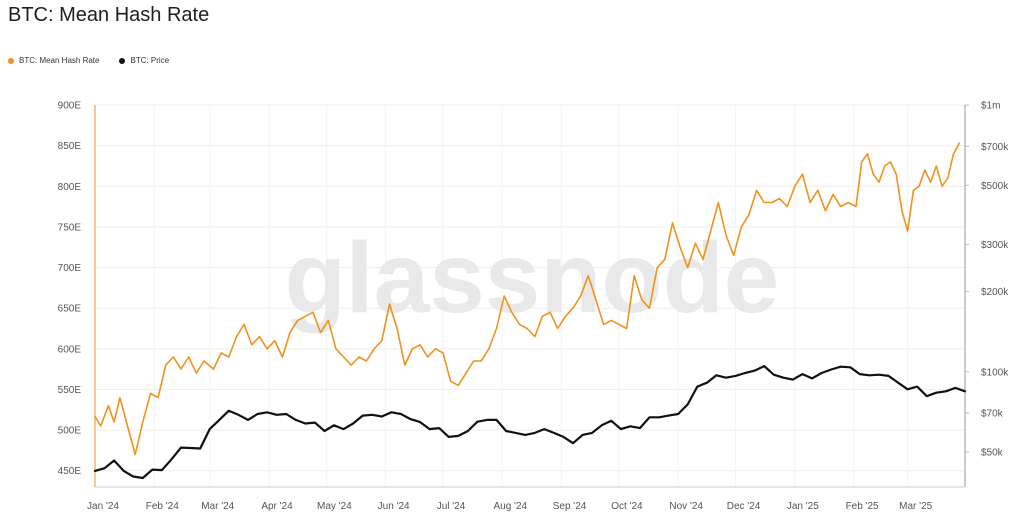 The width and height of the screenshot is (1024, 530). I want to click on legend-item-hash-rate: BTC: Mean Hash Rate, so click(53, 60).